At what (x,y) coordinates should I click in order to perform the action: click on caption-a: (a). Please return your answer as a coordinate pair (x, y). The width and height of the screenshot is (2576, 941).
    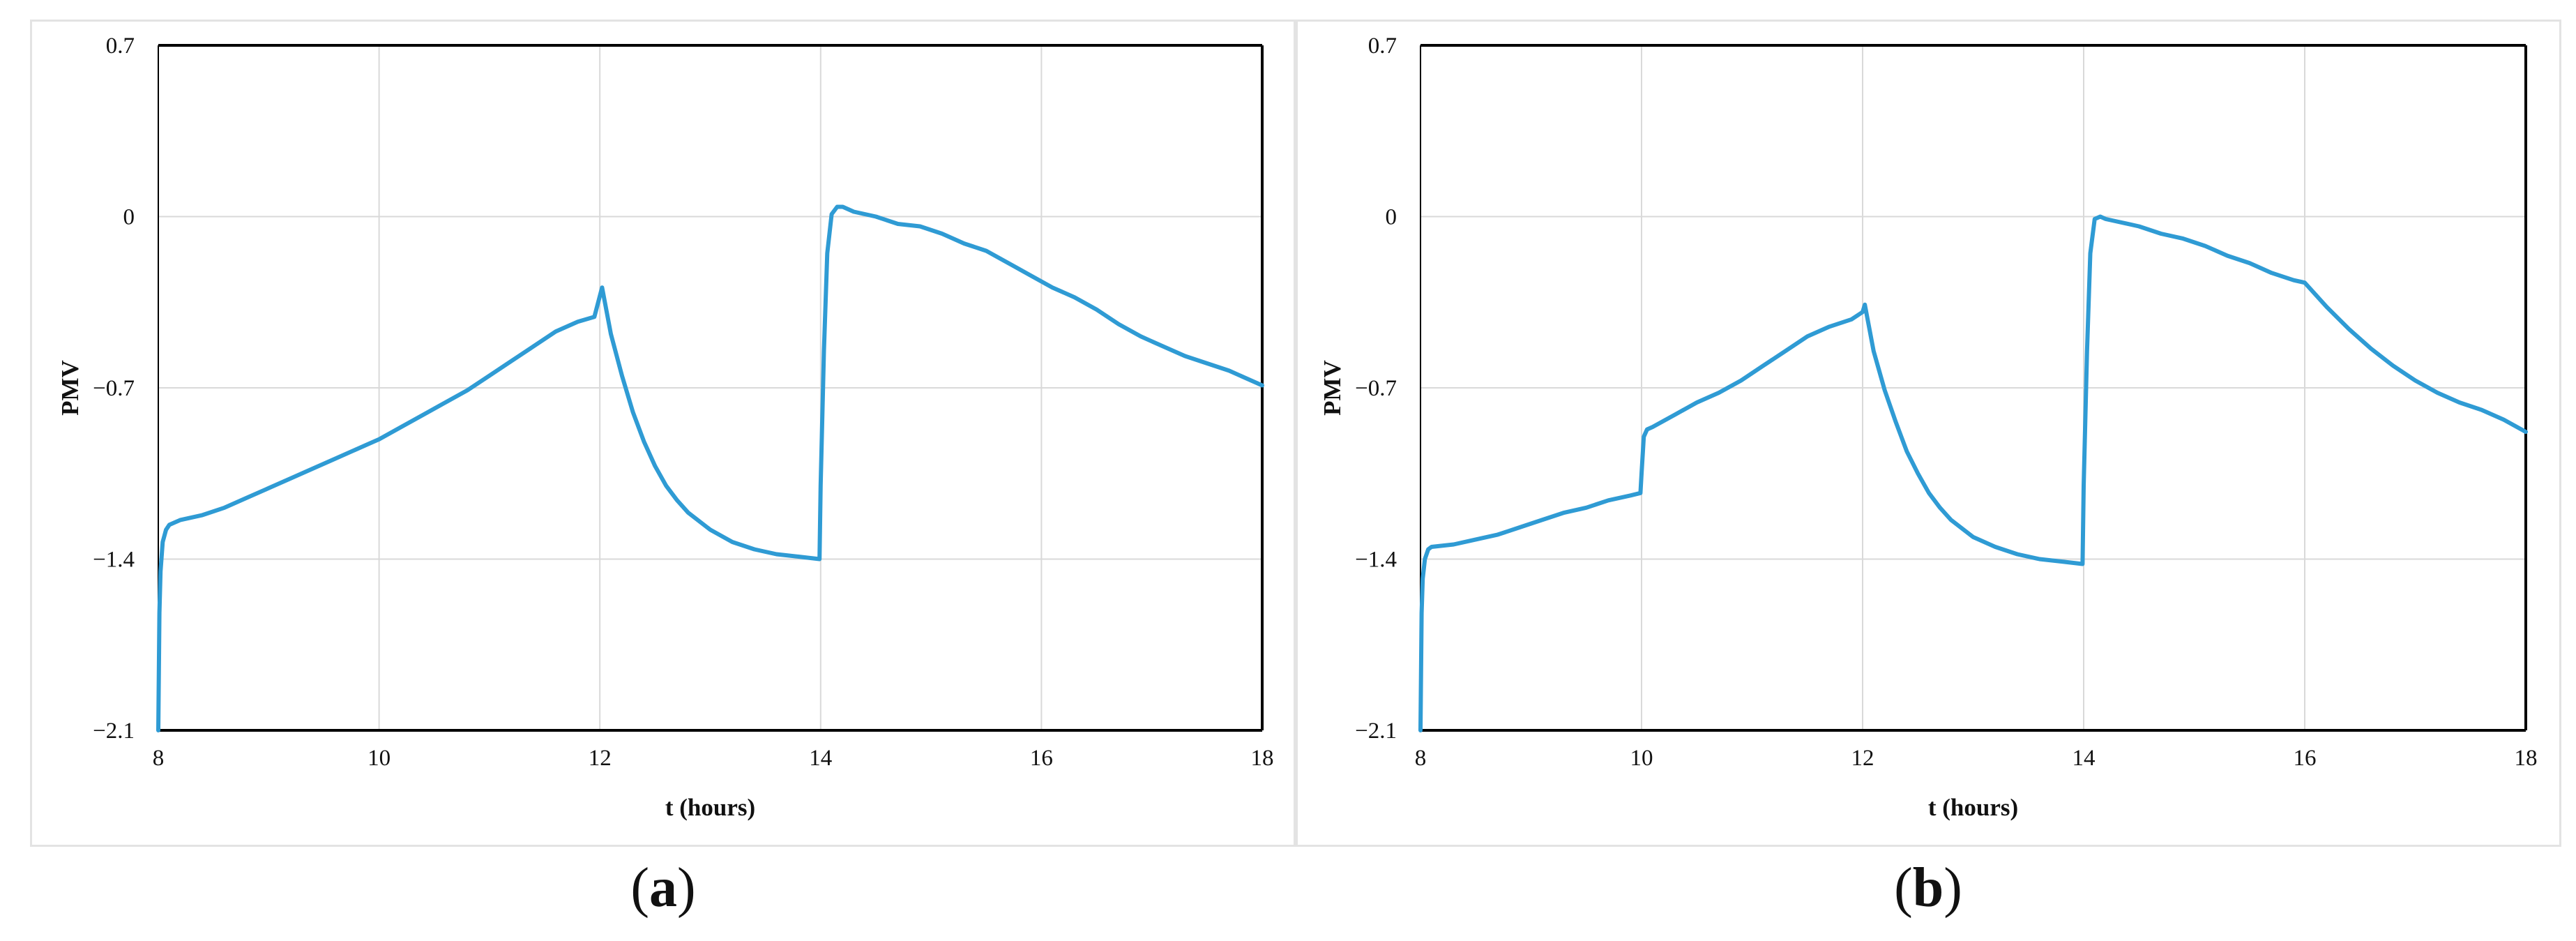
    Looking at the image, I should click on (663, 888).